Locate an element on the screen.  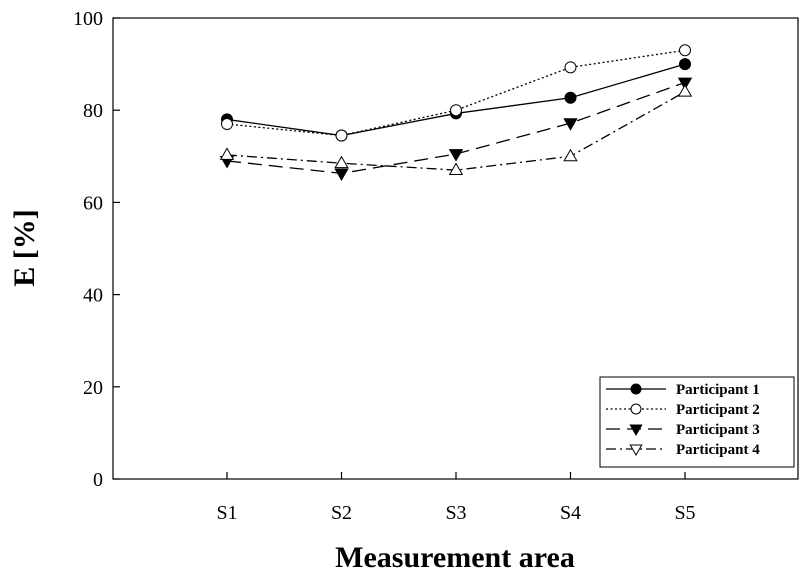
y-tick-label: 0 is located at coordinates (98, 480).